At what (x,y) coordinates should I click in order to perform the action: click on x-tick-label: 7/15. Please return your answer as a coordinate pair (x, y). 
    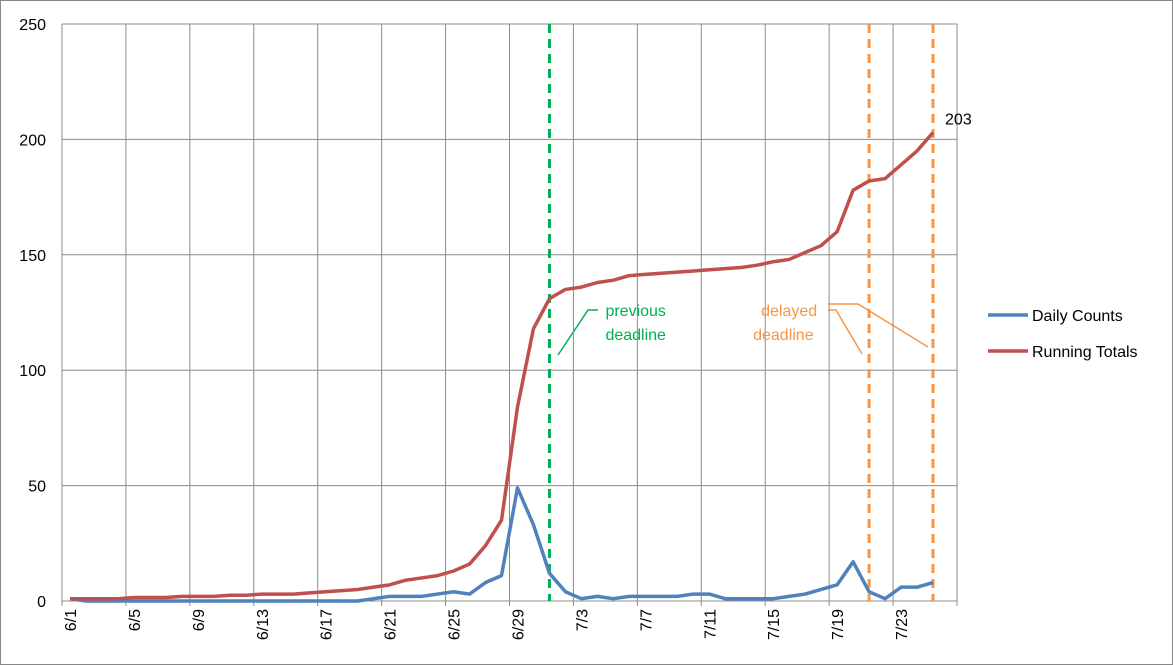
    Looking at the image, I should click on (774, 624).